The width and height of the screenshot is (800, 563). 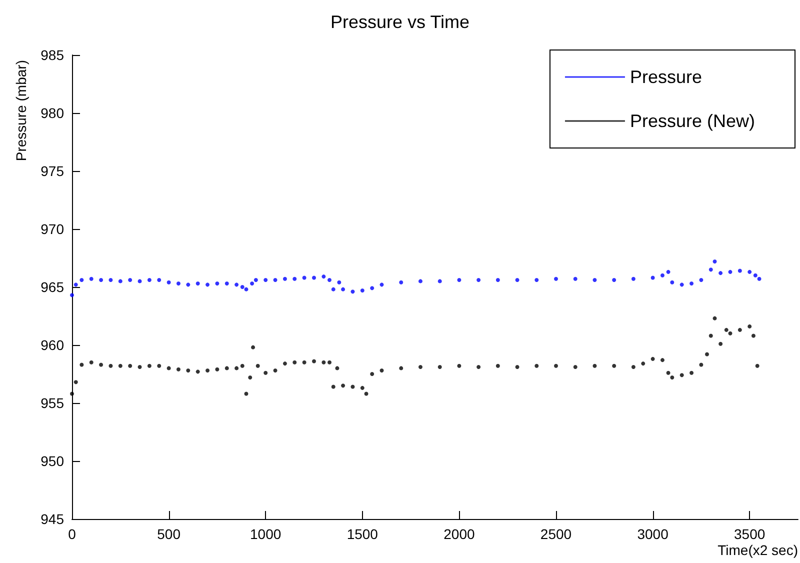 I want to click on chart-title: Pressure vs Time, so click(x=400, y=22).